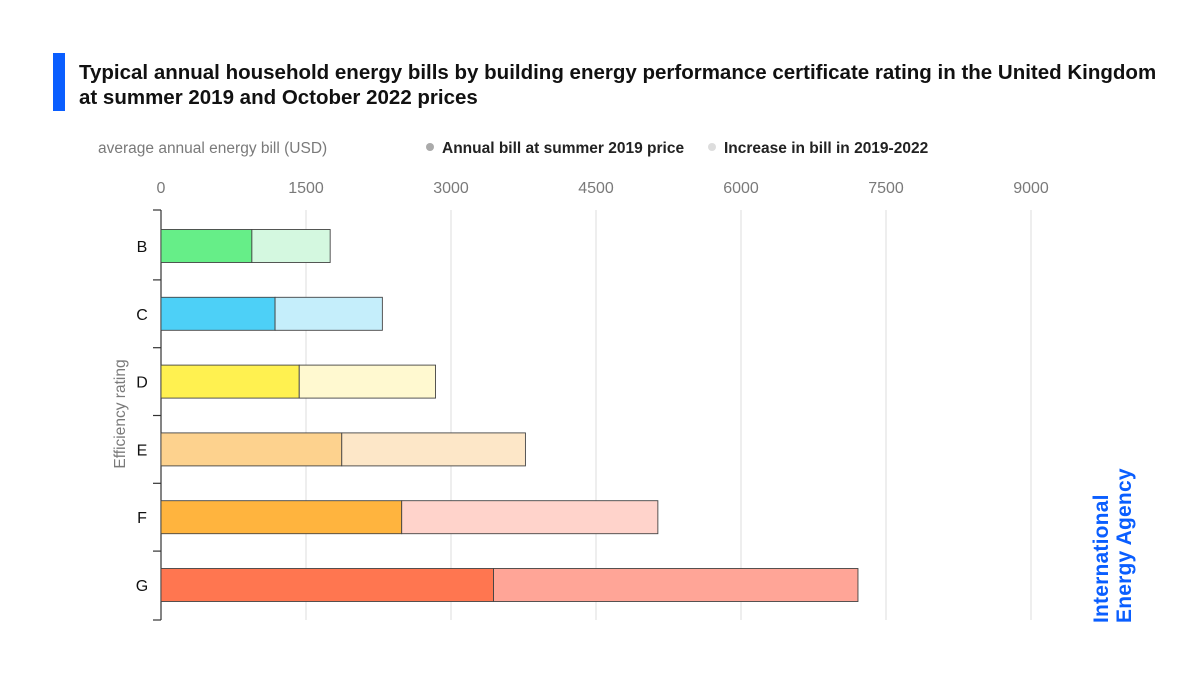 The height and width of the screenshot is (675, 1200). Describe the element at coordinates (530, 517) in the screenshot. I see `bar-increase-F` at that location.